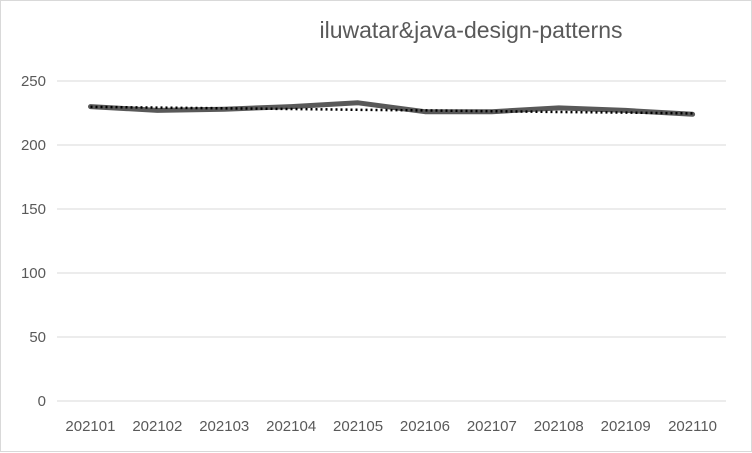  I want to click on x-tick-label: 202102, so click(157, 426).